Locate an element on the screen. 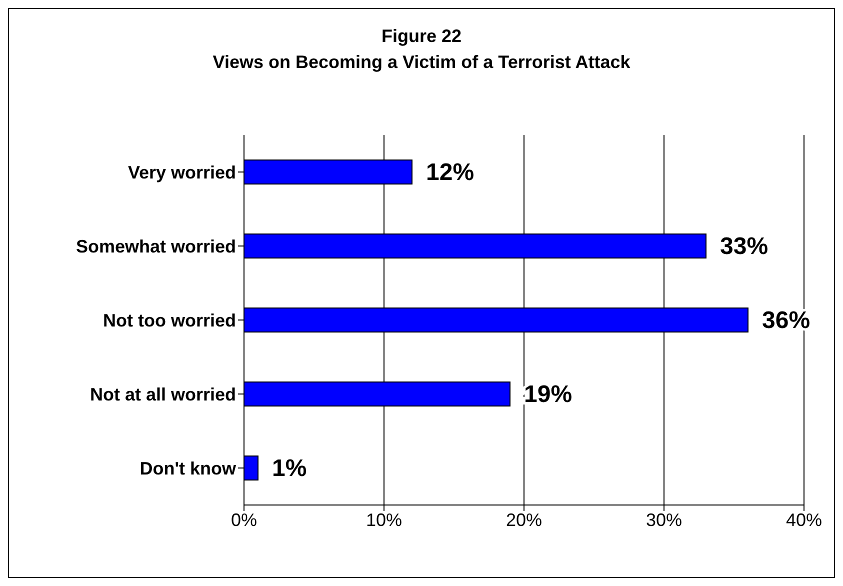 This screenshot has height=586, width=843. x-tick-label: 20% is located at coordinates (524, 520).